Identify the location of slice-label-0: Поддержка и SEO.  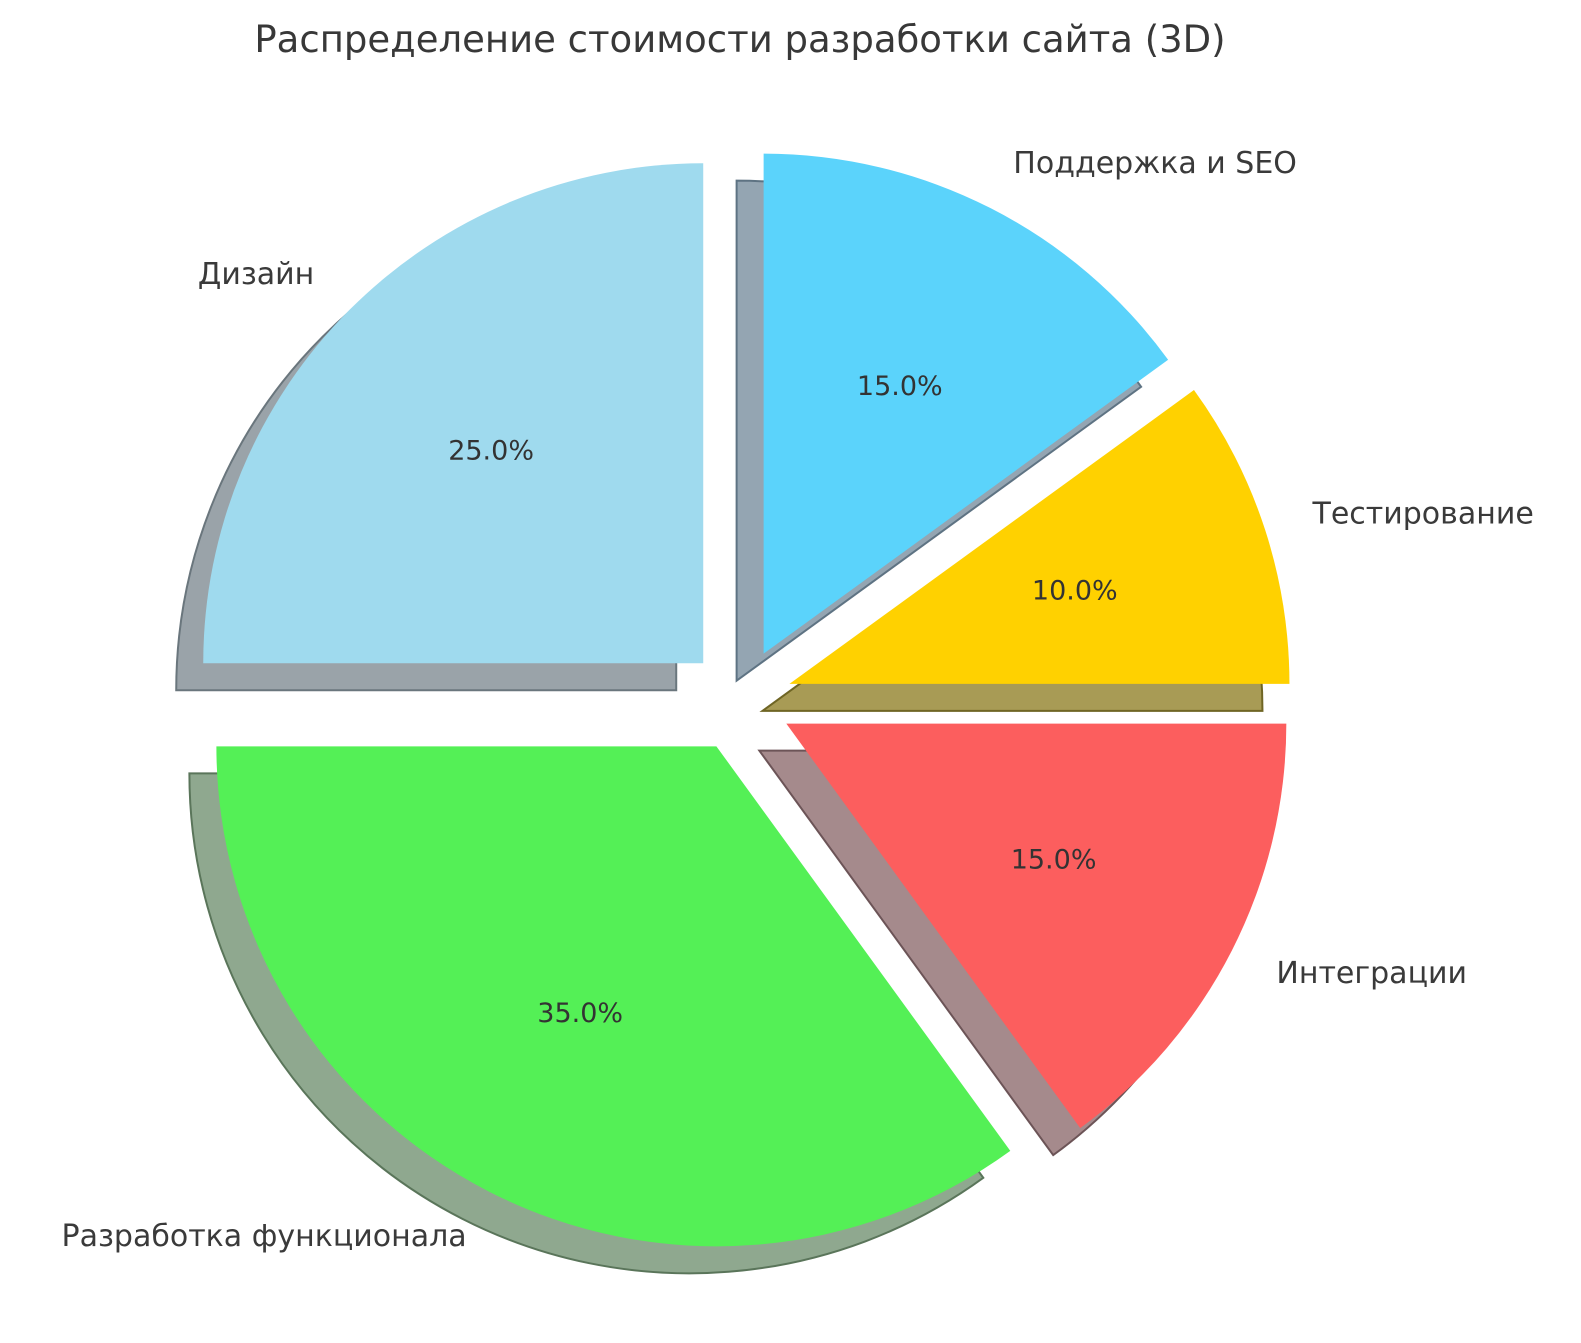
(1155, 163).